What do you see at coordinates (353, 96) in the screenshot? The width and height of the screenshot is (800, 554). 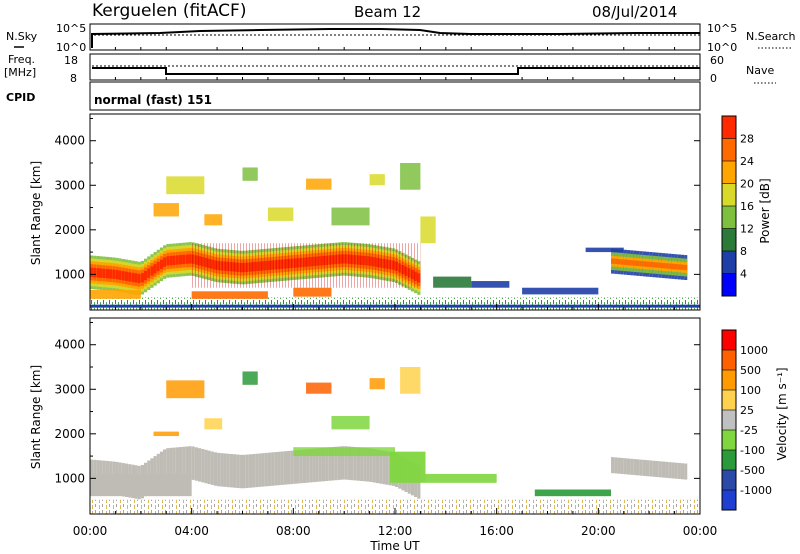 I see `cpid-row: CPID normal (fast) 151` at bounding box center [353, 96].